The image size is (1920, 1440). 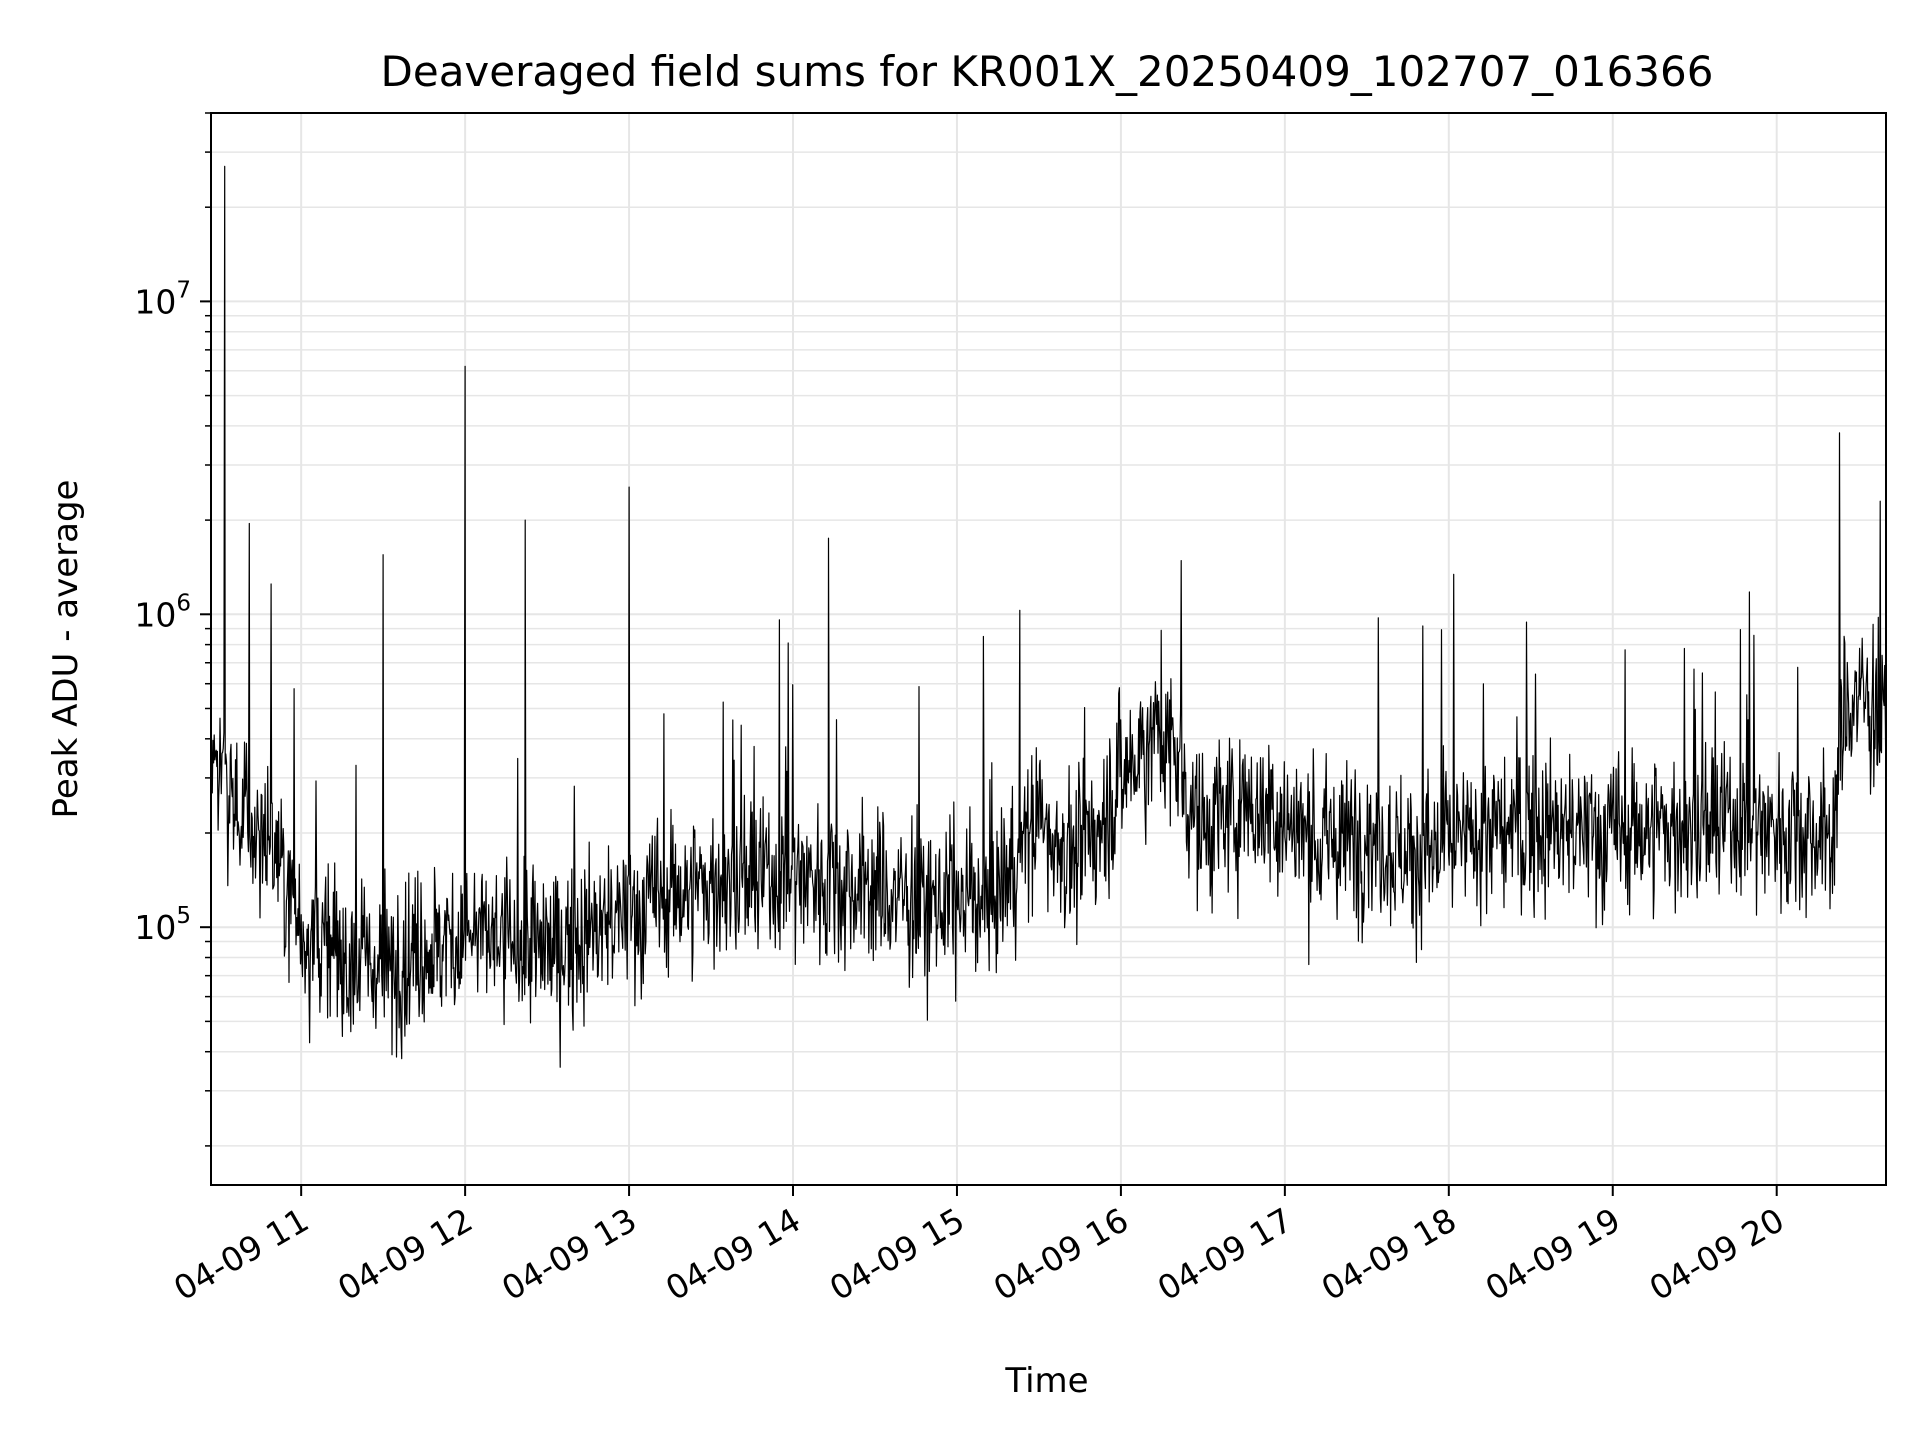 What do you see at coordinates (183, 290) in the screenshot?
I see `y-tick-exponent: 7` at bounding box center [183, 290].